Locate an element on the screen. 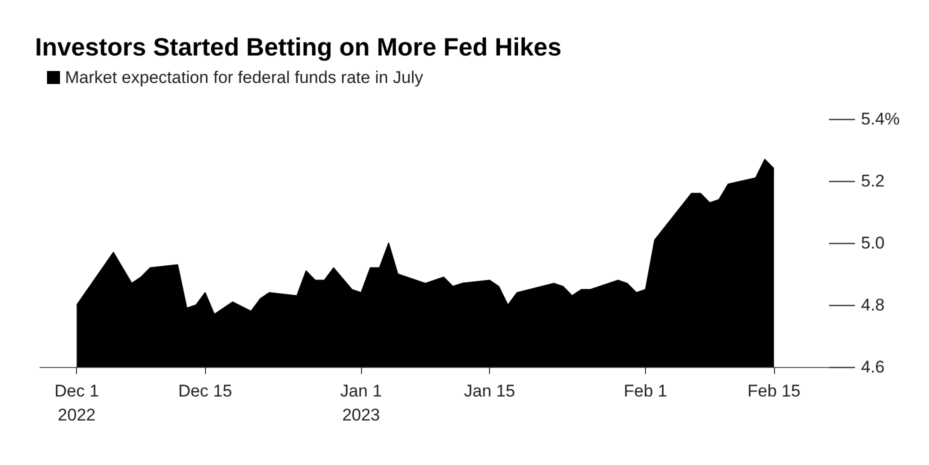  x-tick-label: Jan 1 2023 is located at coordinates (361, 403).